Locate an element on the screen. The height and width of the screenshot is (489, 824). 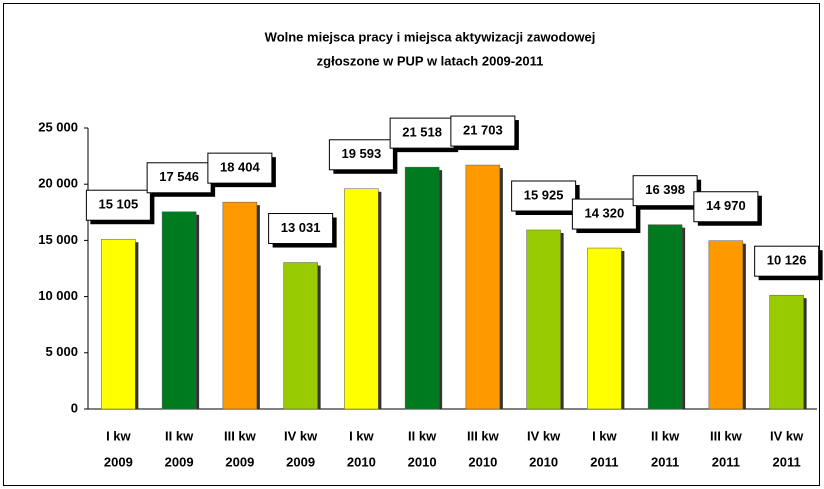
chart-title: zgłoszone w PUP w latach 2009-2011 is located at coordinates (430, 60).